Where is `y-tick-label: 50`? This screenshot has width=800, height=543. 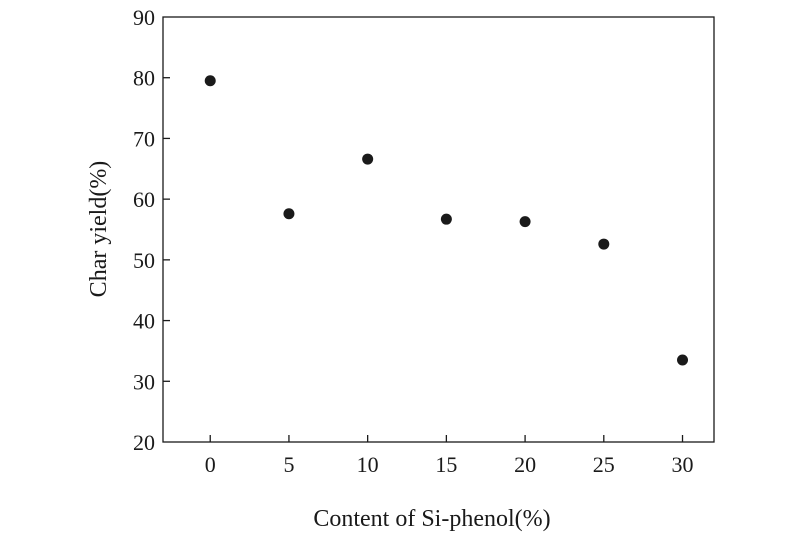 y-tick-label: 50 is located at coordinates (144, 260).